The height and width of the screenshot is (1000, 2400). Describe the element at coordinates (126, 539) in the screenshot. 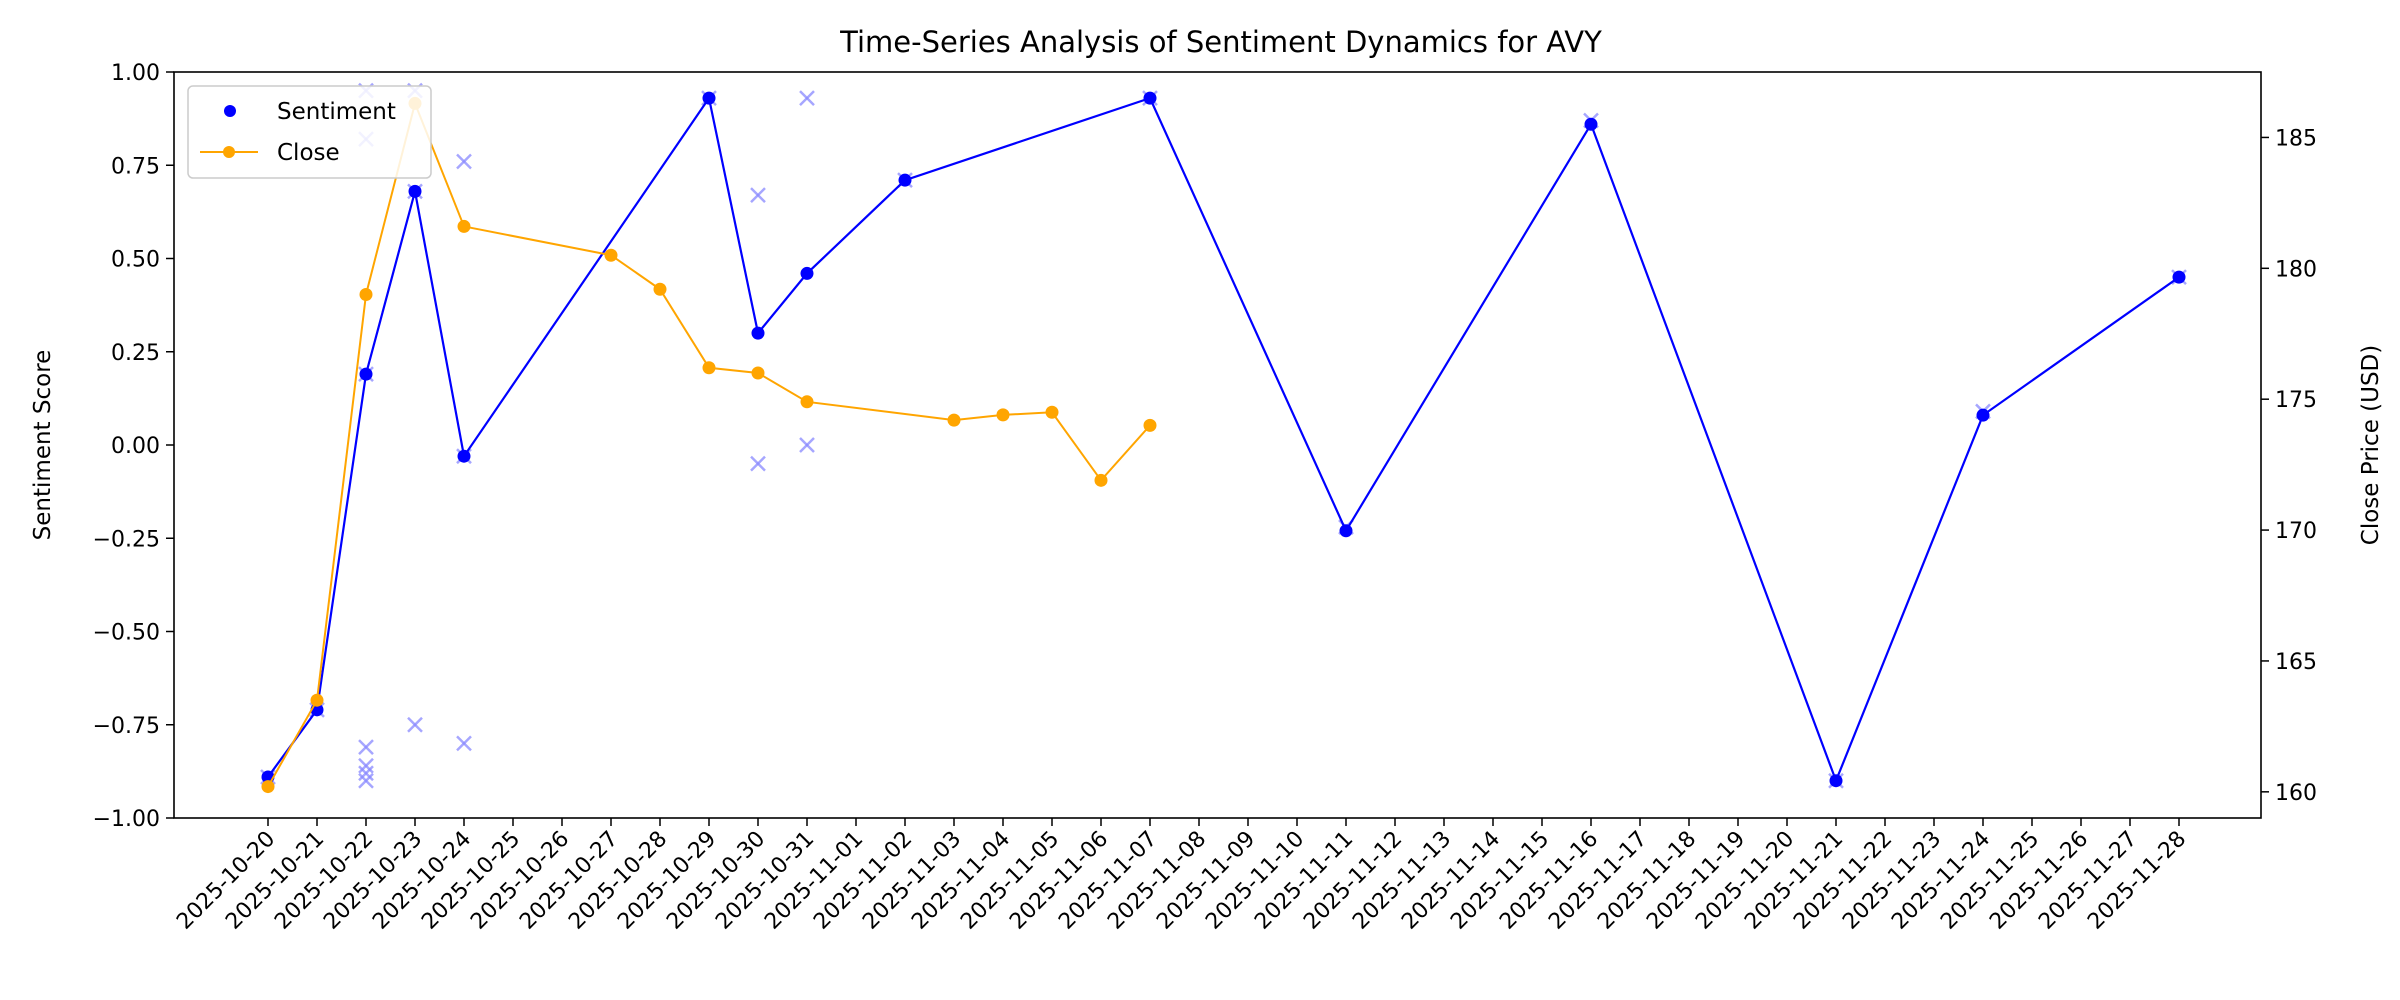

I see `y-tick-label: −0.25` at that location.